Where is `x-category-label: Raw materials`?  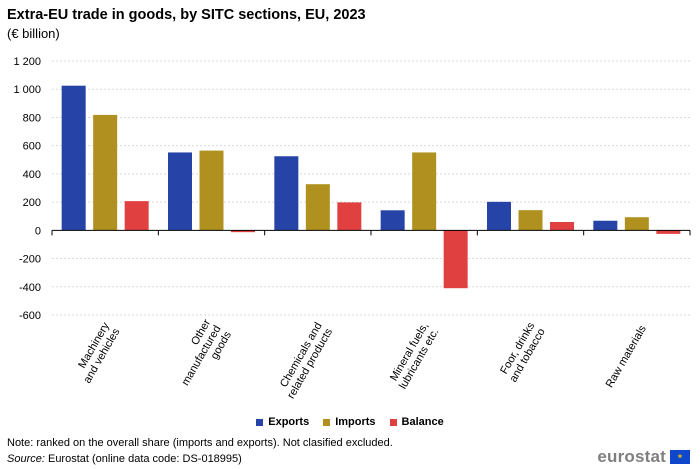 x-category-label: Raw materials is located at coordinates (626, 356).